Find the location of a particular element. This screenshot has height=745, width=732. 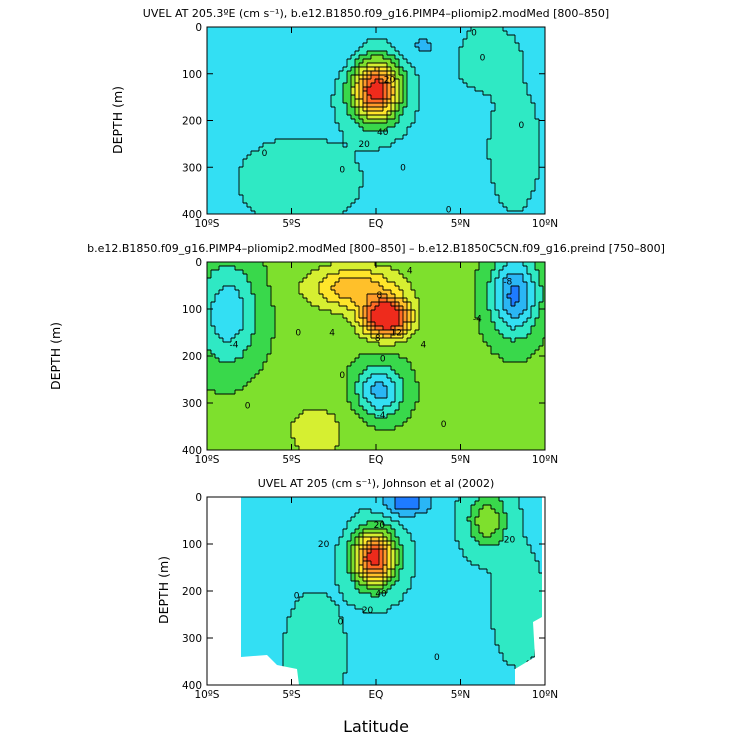

panel-middle-plot-area is located at coordinates (376, 356).